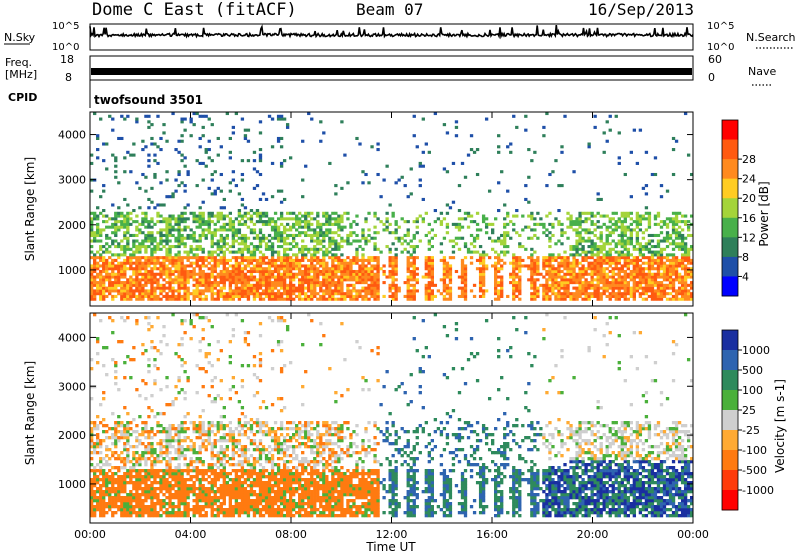 Image resolution: width=800 pixels, height=554 pixels. I want to click on nsky-panel: N.Sky 10^5 10^0 10^5 10^0 N.Search, so click(400, 37).